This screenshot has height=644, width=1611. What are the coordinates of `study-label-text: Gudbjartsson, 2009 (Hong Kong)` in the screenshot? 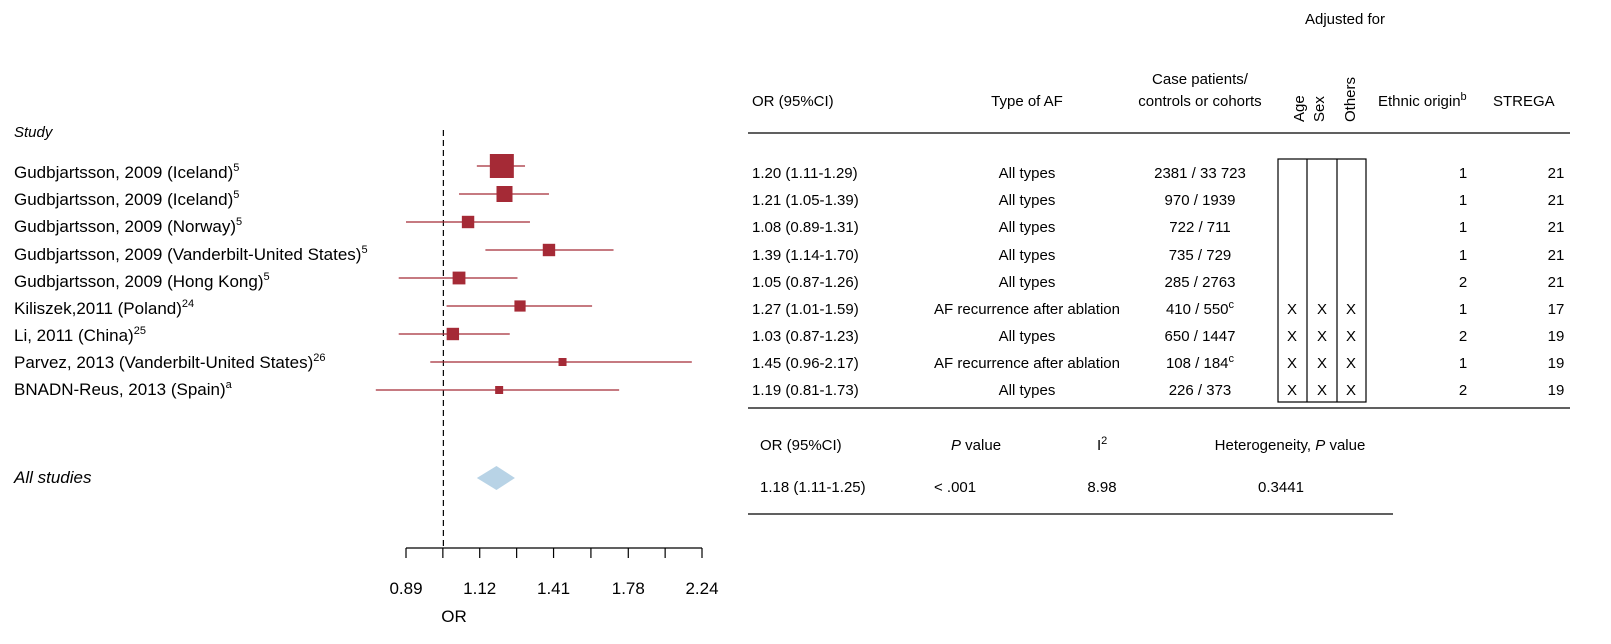 It's located at (139, 281).